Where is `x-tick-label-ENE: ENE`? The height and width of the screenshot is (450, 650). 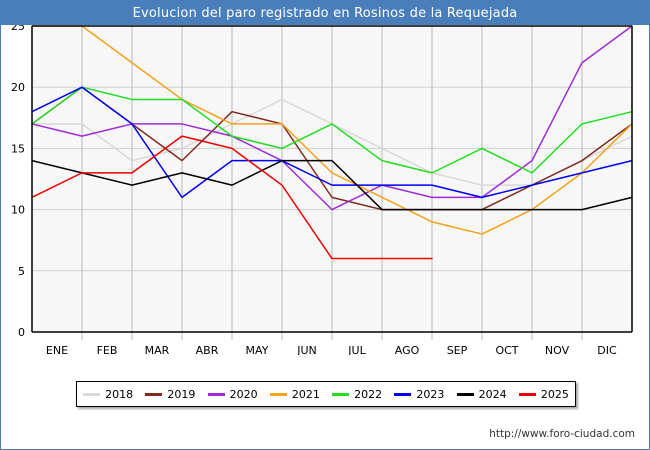 x-tick-label-ENE: ENE is located at coordinates (57, 349).